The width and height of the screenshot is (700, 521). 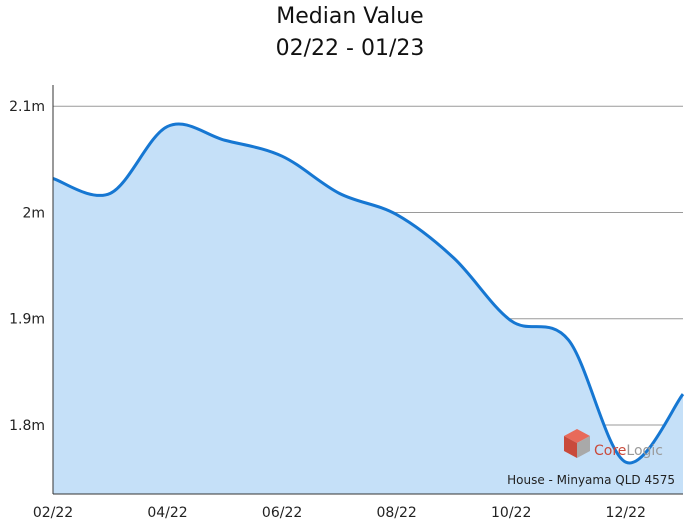 What do you see at coordinates (591, 480) in the screenshot?
I see `source-label: House - Minyama QLD 4575` at bounding box center [591, 480].